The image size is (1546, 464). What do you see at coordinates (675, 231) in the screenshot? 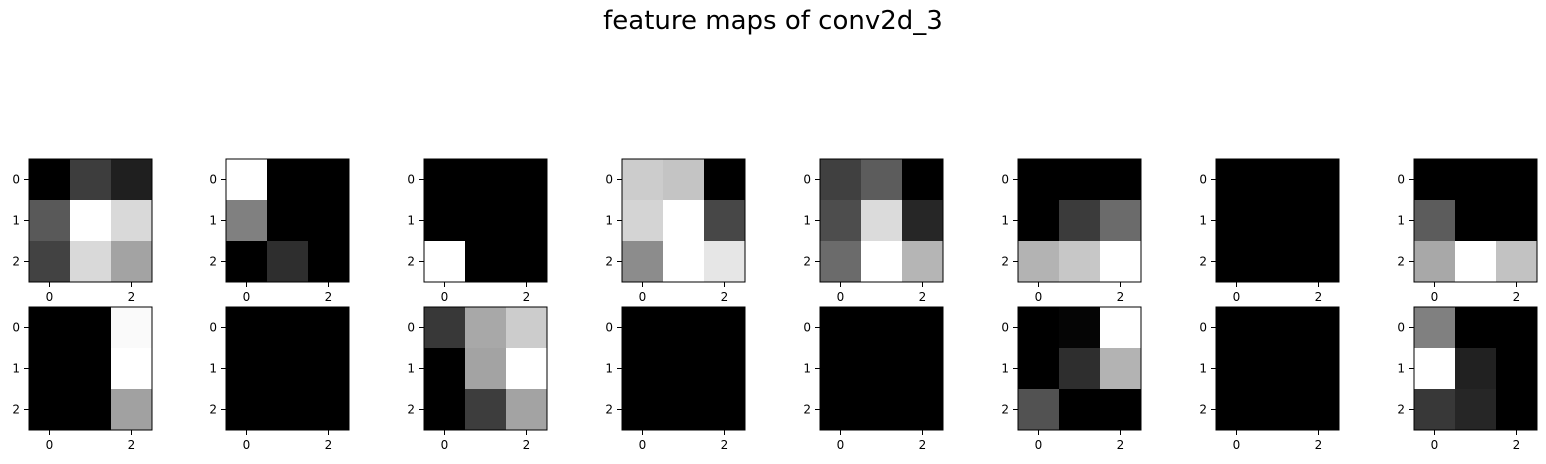
I see `feature-map-3: 0 2 0 1 2` at bounding box center [675, 231].